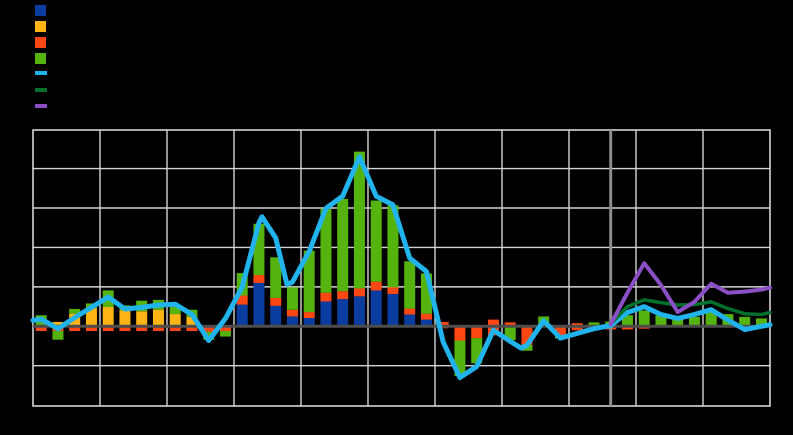  What do you see at coordinates (40, 42) in the screenshot?
I see `red-bar-series-legend-swatch` at bounding box center [40, 42].